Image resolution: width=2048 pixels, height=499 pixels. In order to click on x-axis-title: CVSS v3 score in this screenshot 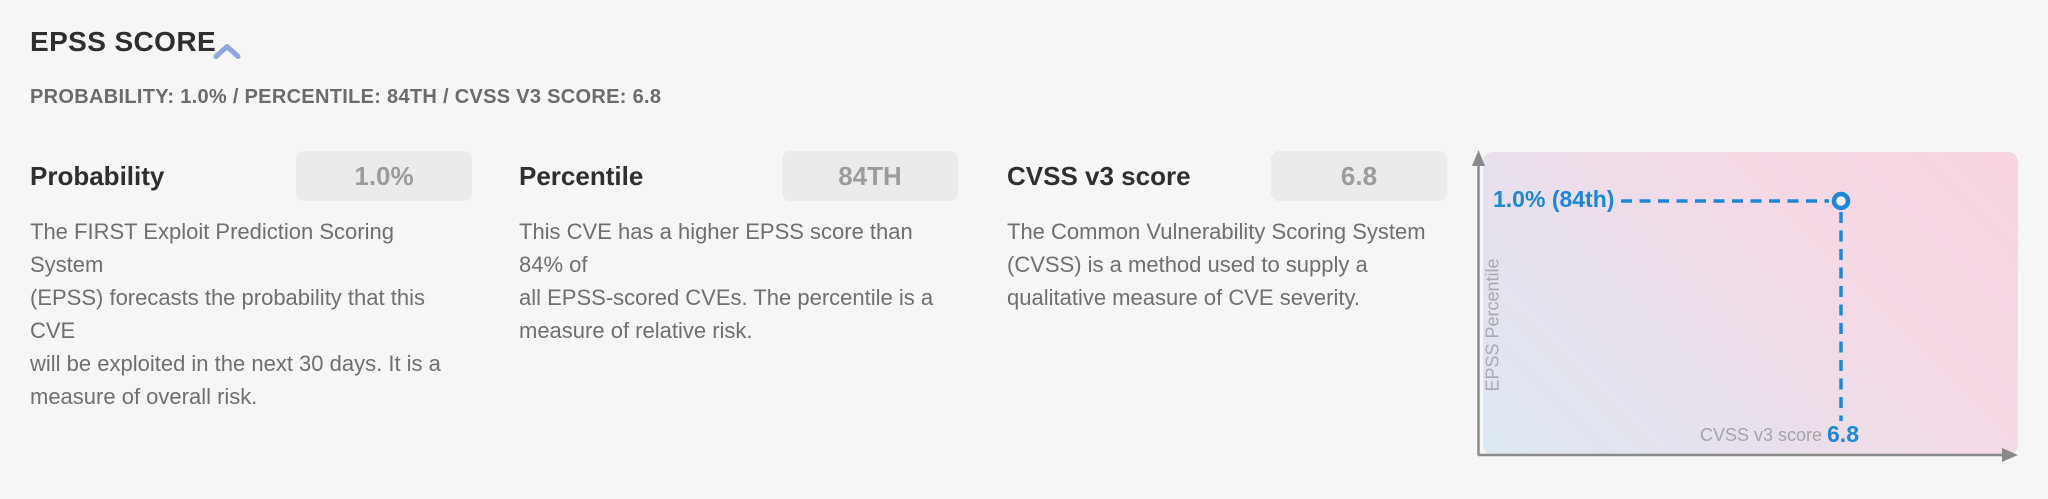, I will do `click(1761, 435)`.